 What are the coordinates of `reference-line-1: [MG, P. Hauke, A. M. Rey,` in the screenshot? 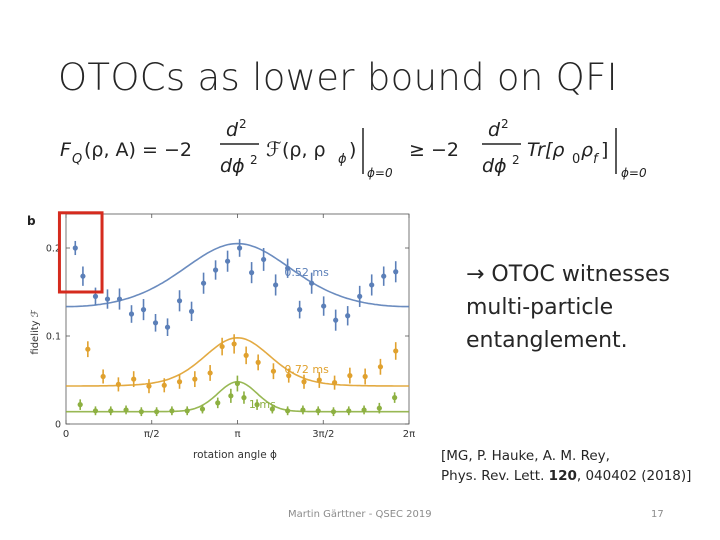 It's located at (525, 456).